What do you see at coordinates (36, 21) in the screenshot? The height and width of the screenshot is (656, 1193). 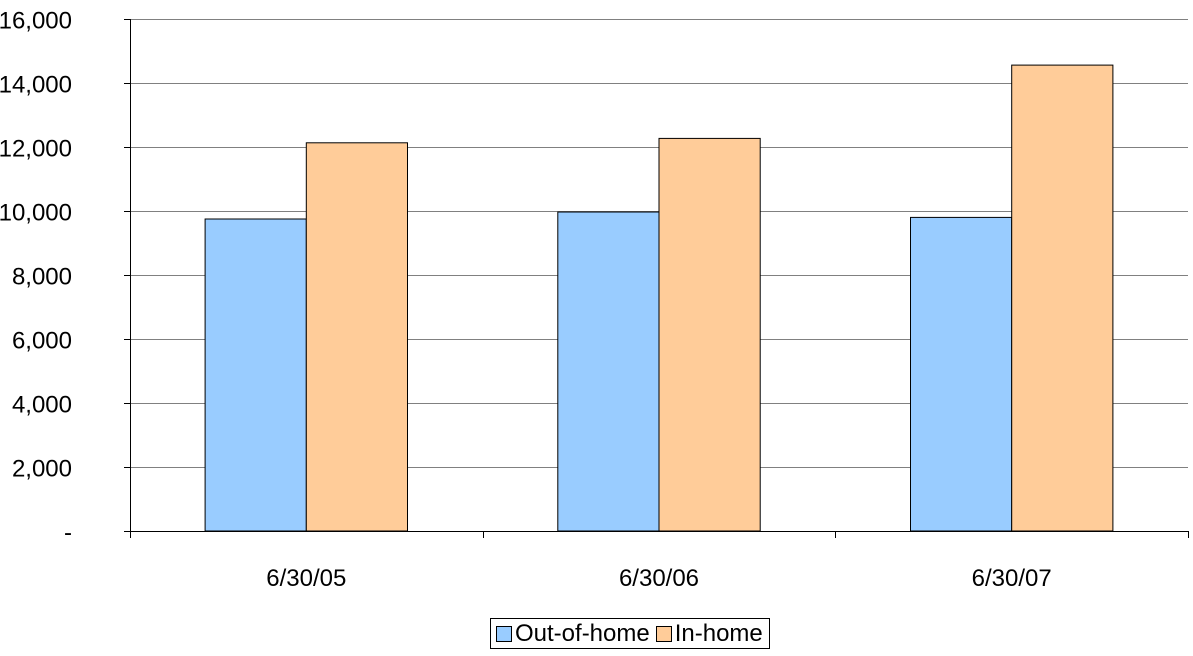 I see `y-tick-label-8: 16,000` at bounding box center [36, 21].